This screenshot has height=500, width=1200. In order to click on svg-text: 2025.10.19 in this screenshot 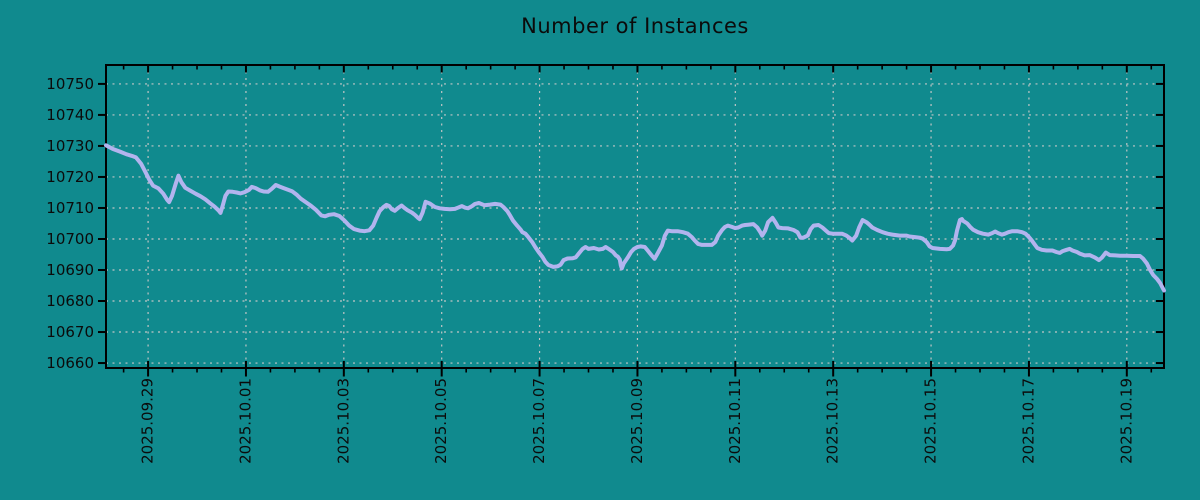, I will do `click(1126, 421)`.